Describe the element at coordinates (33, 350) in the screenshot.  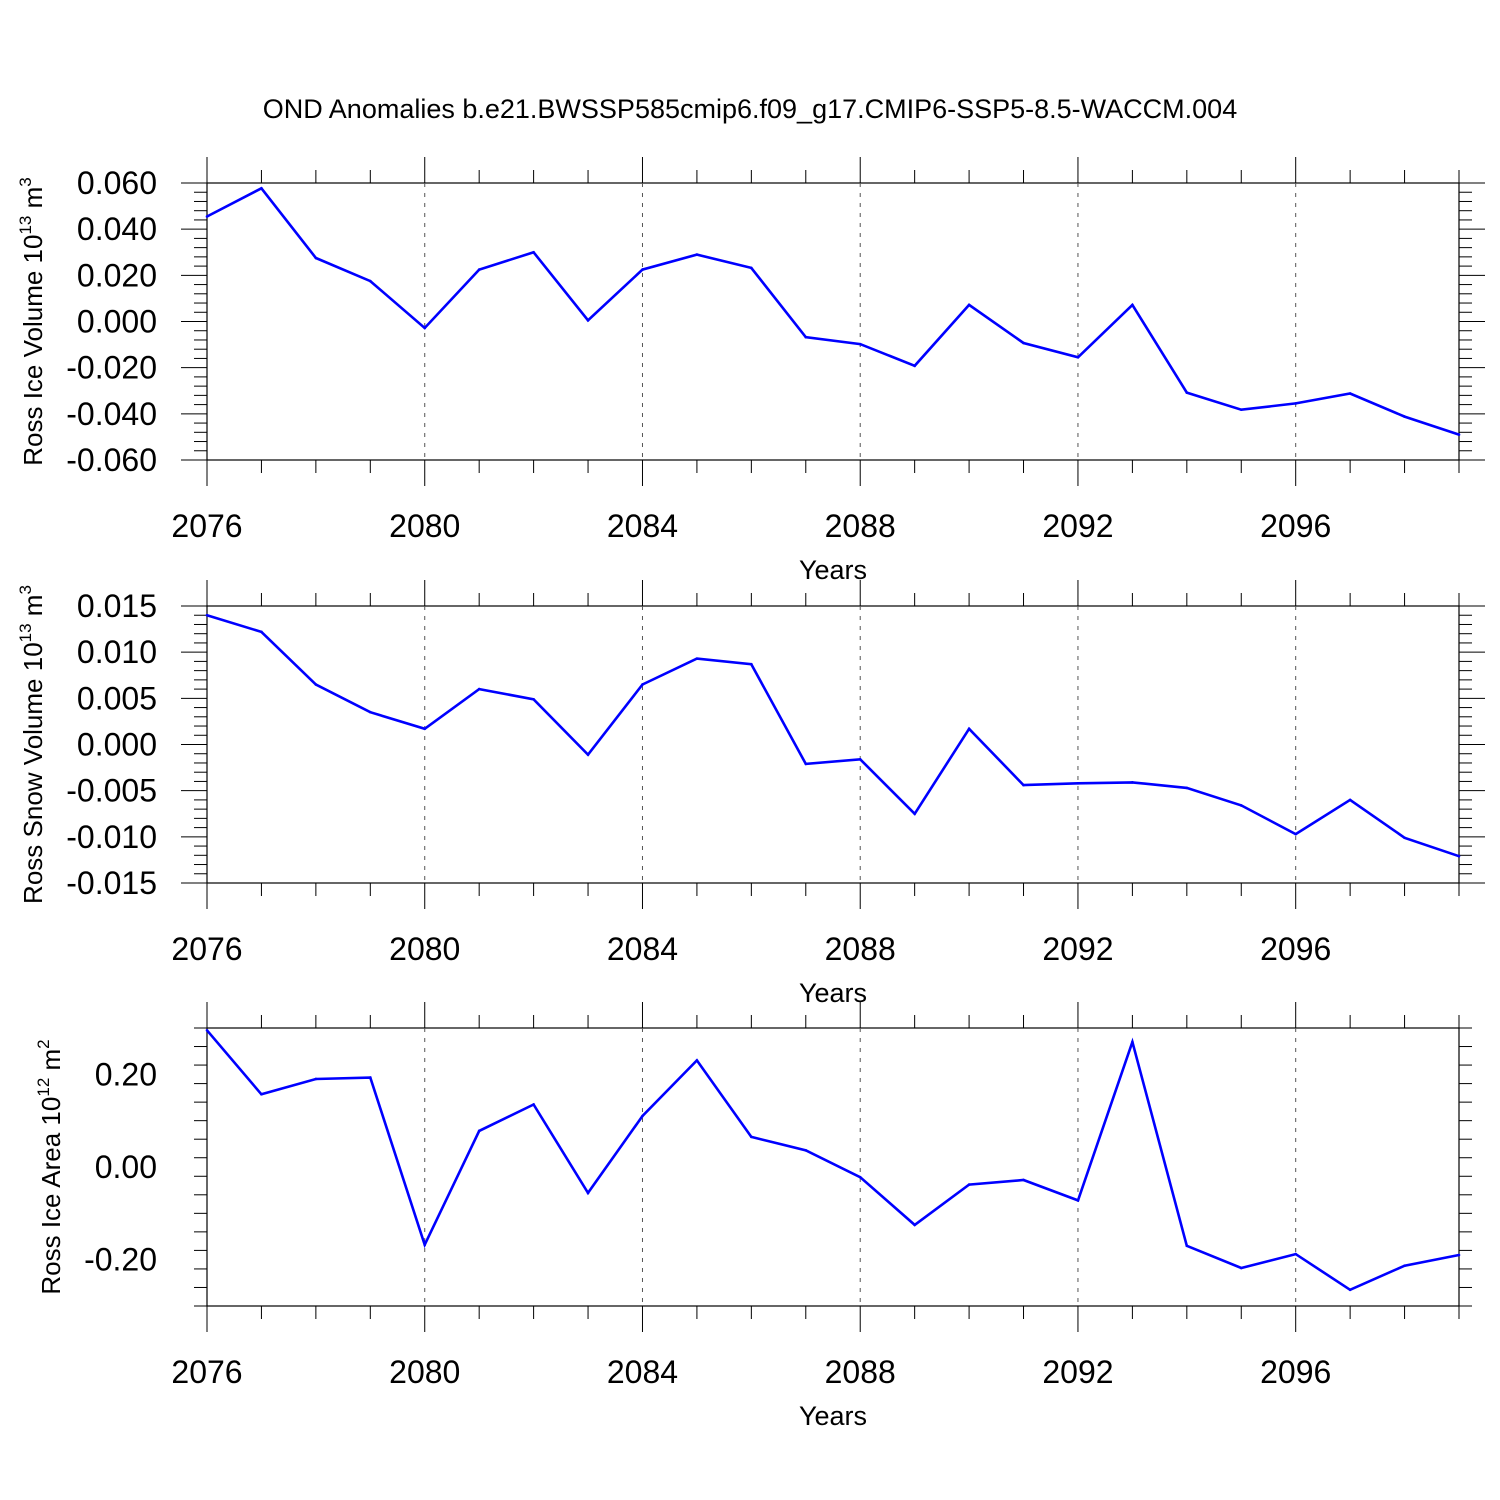
I see `y-axis-label-text: Ross Ice Volume 10` at that location.